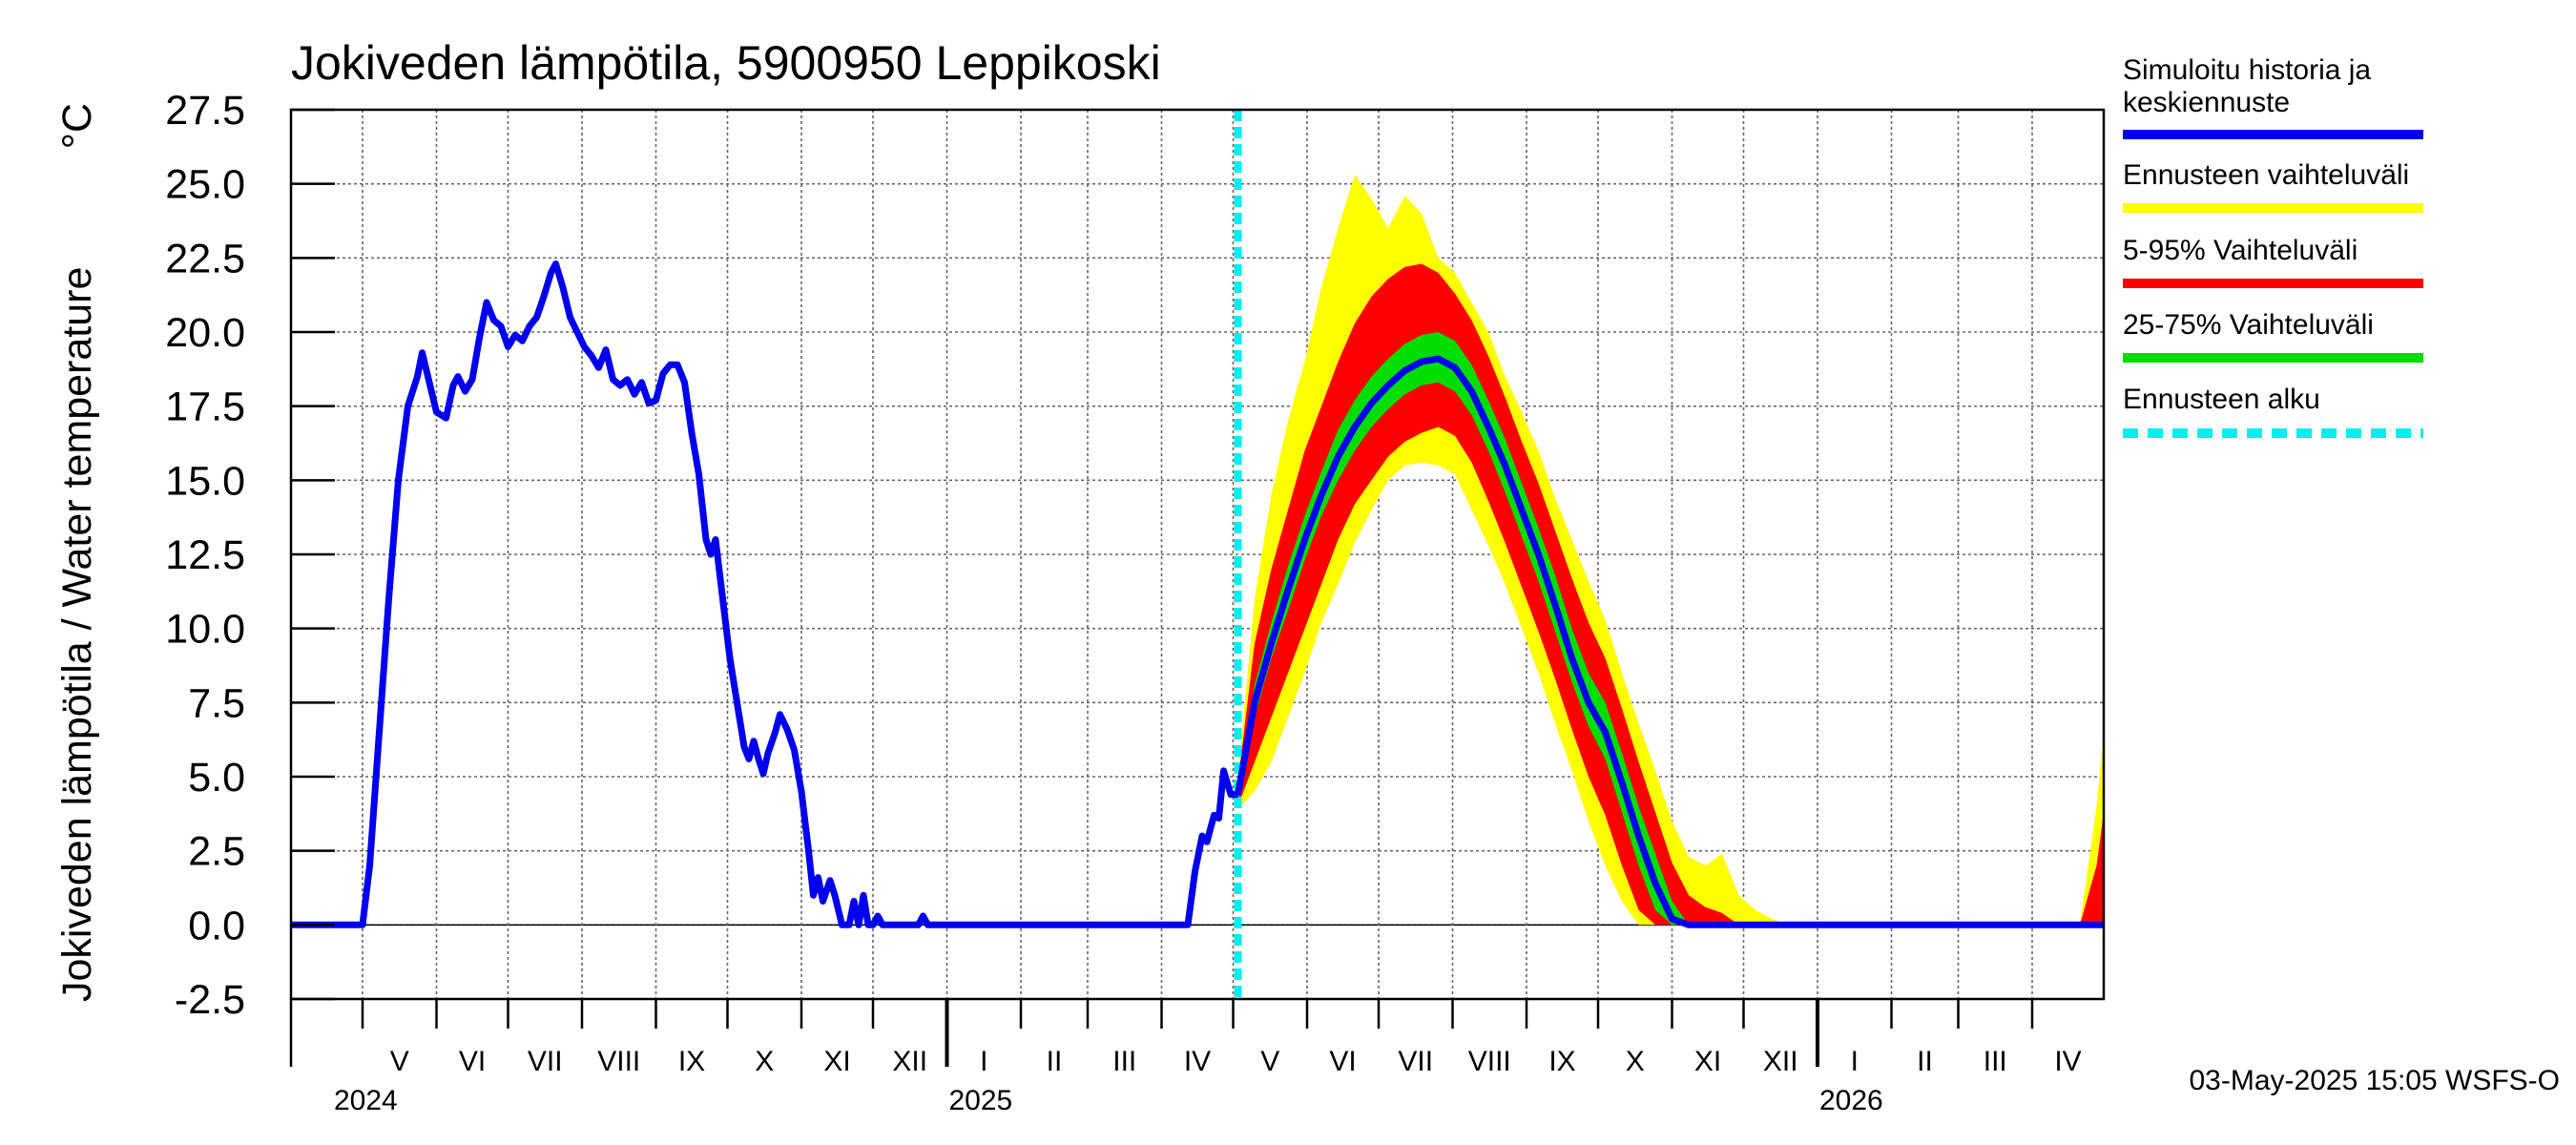 The height and width of the screenshot is (1145, 2576). Describe the element at coordinates (366, 1100) in the screenshot. I see `year-label: 2024` at that location.